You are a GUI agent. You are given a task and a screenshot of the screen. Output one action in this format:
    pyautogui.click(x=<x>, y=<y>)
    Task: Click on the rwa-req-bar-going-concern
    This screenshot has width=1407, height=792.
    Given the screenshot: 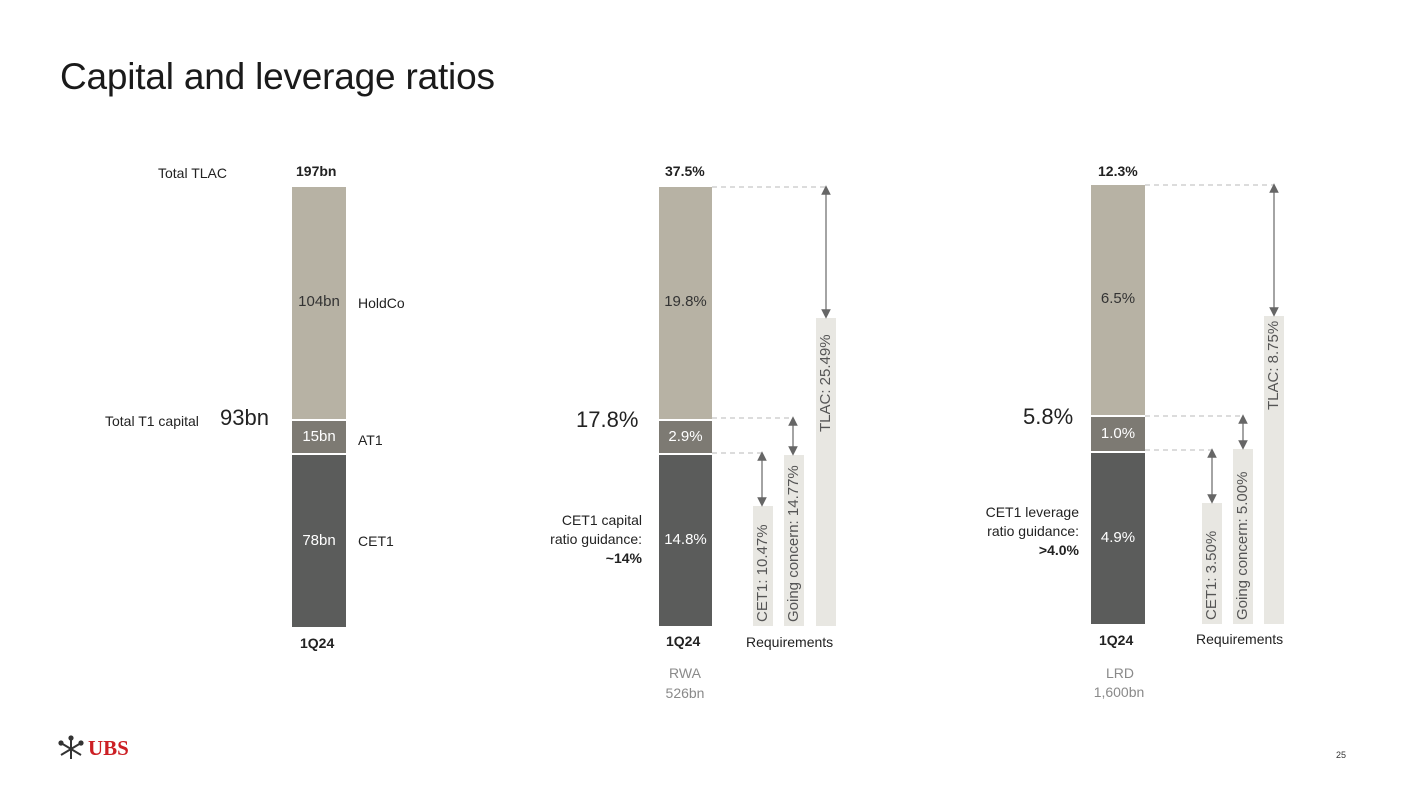 What is the action you would take?
    pyautogui.click(x=794, y=540)
    